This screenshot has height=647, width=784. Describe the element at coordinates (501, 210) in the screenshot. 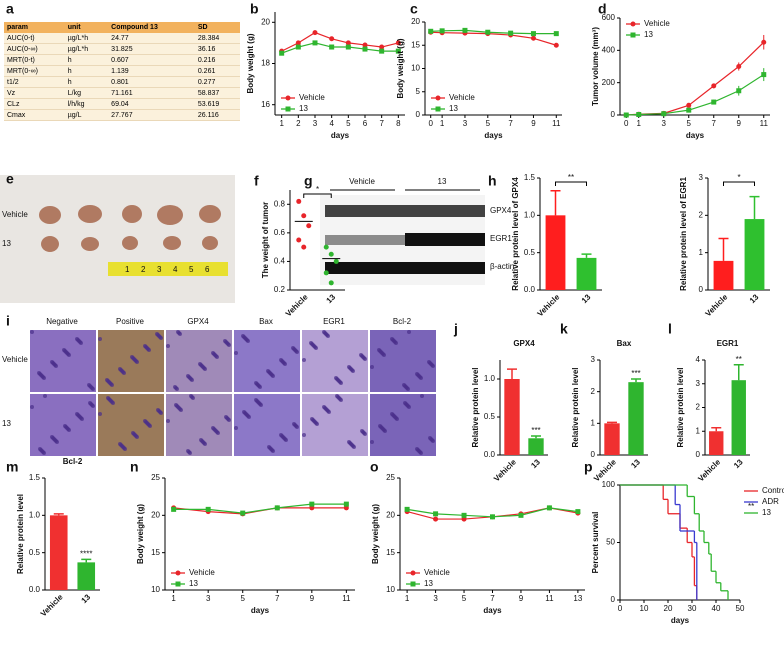

I see `band-label: GPX4` at that location.